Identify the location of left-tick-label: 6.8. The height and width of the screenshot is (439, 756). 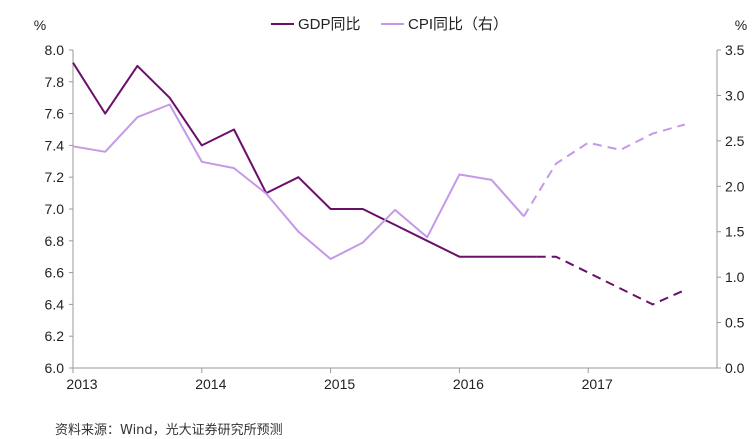
(55, 241).